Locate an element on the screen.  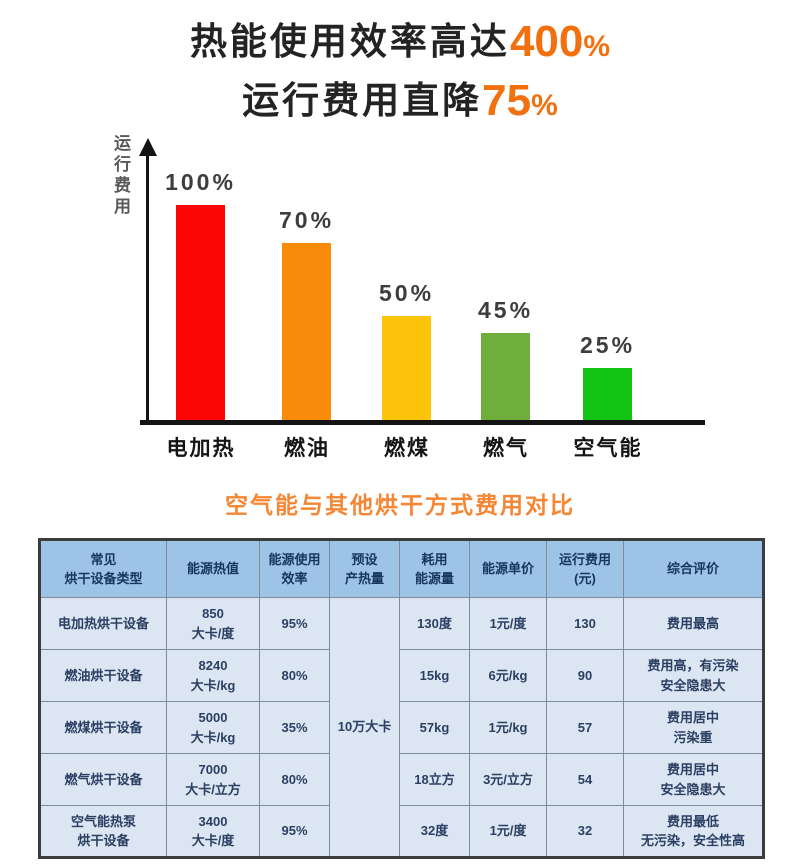
headline: 热能使用效率高达400% 运行费用直降75% is located at coordinates (400, 71).